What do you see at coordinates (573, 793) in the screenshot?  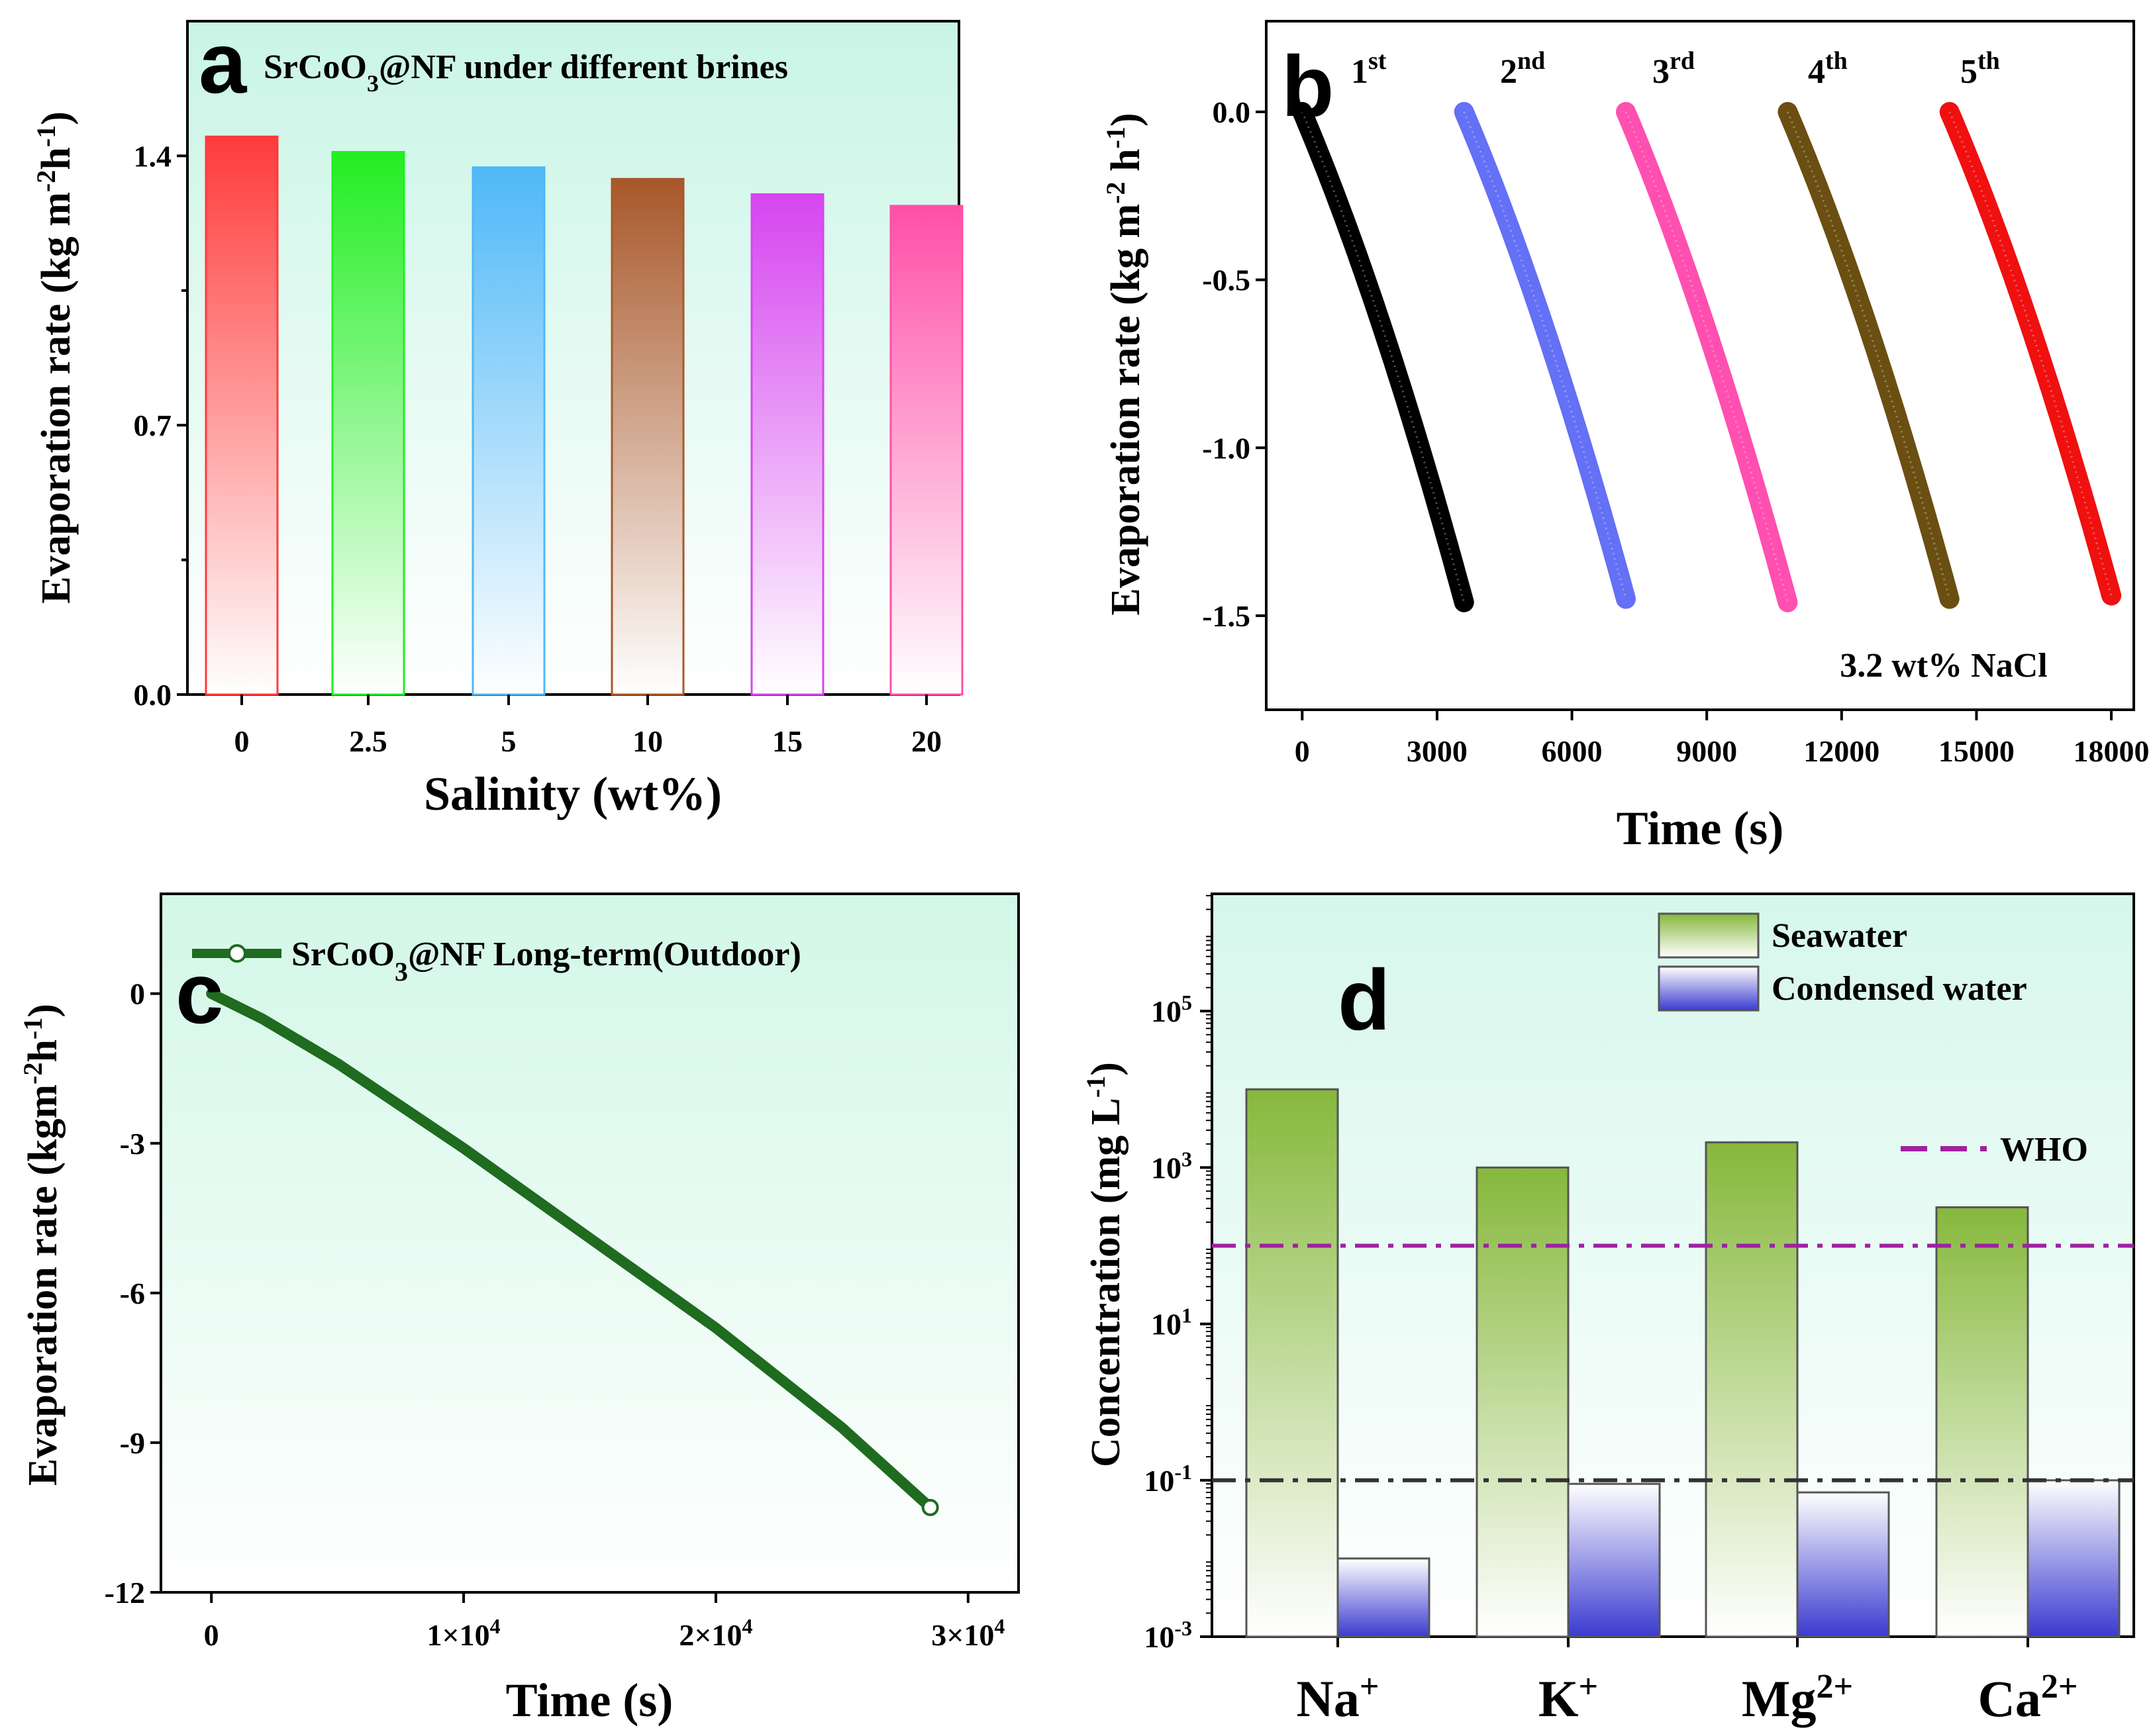 I see `panel-a-xlabel: Salinity (wt%)` at bounding box center [573, 793].